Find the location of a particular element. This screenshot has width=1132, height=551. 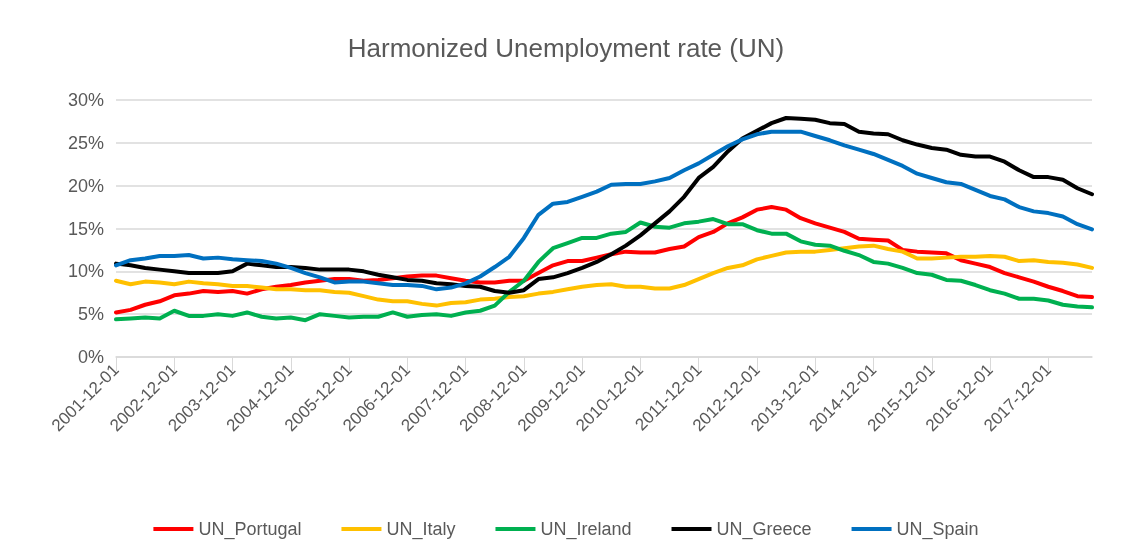

y-tick-label: 15% is located at coordinates (85, 228).